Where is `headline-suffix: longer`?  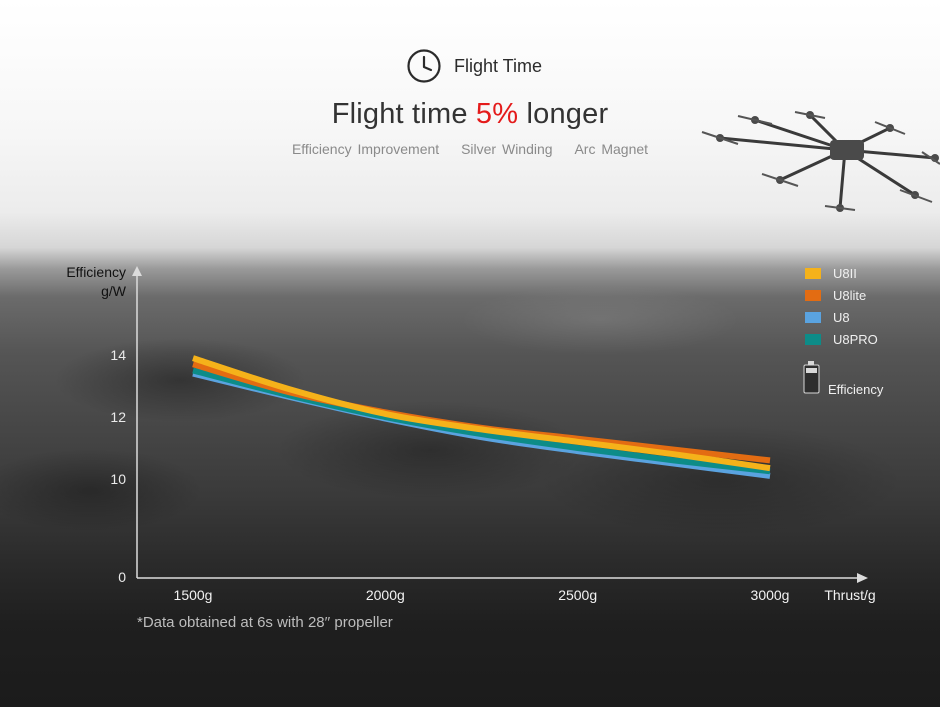
headline-suffix: longer is located at coordinates (563, 114).